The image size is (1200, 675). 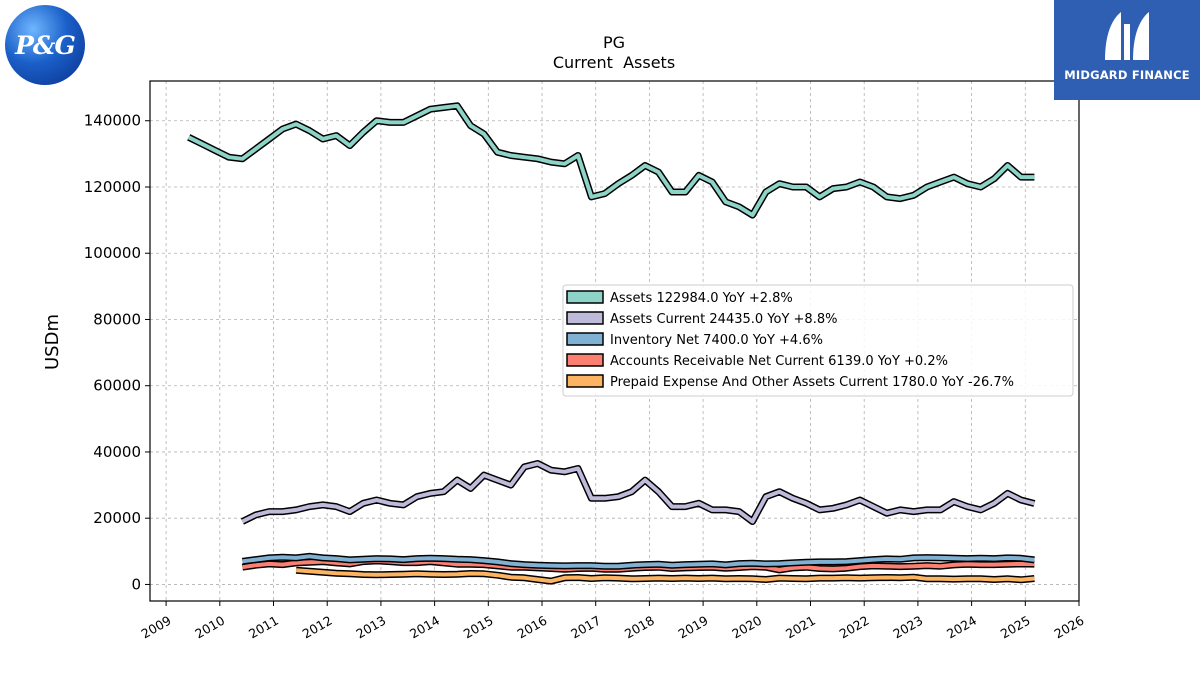 I want to click on x-tick-label: 2022, so click(x=854, y=627).